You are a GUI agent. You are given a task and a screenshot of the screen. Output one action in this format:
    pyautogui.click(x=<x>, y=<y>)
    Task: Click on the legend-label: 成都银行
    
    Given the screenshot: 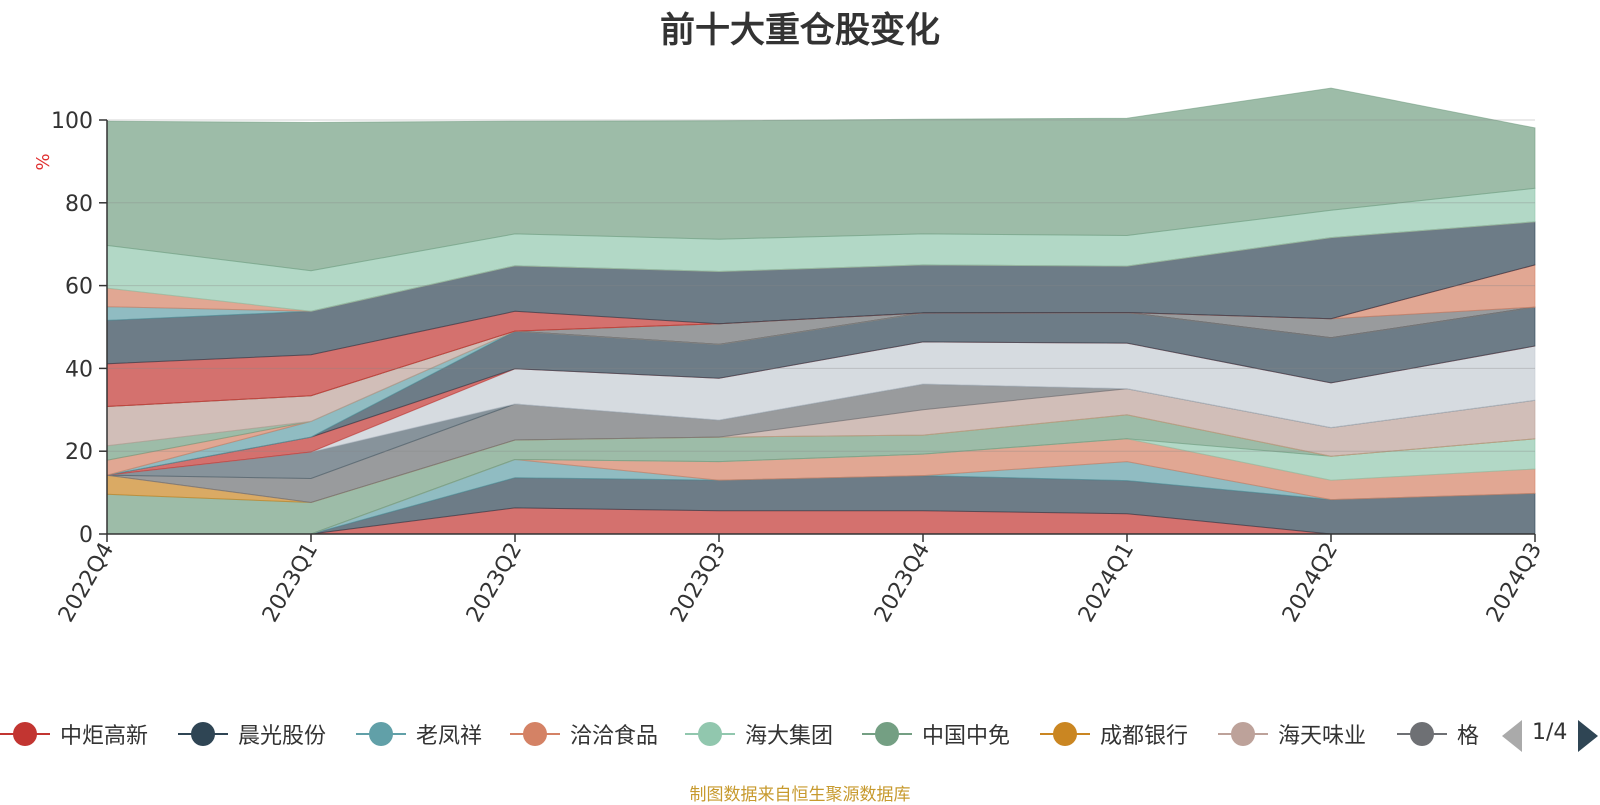 What is the action you would take?
    pyautogui.click(x=1144, y=736)
    